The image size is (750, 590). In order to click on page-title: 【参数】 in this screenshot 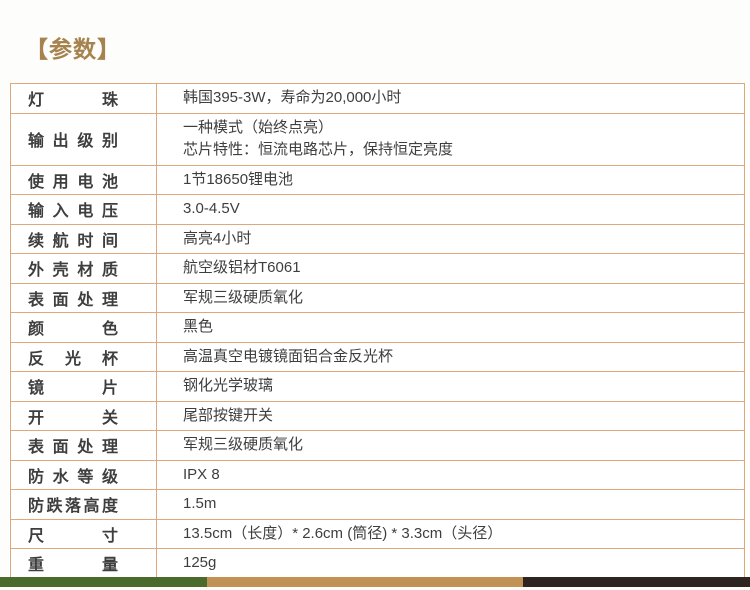, I will do `click(73, 49)`.